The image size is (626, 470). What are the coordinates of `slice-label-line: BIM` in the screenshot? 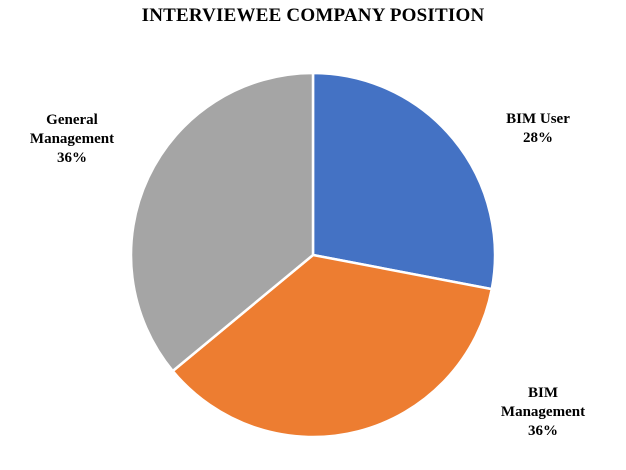 It's located at (543, 393).